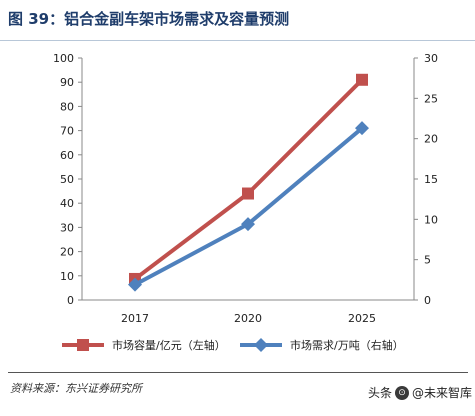  Describe the element at coordinates (248, 318) in the screenshot. I see `x-axis-tick-label: 2020` at that location.